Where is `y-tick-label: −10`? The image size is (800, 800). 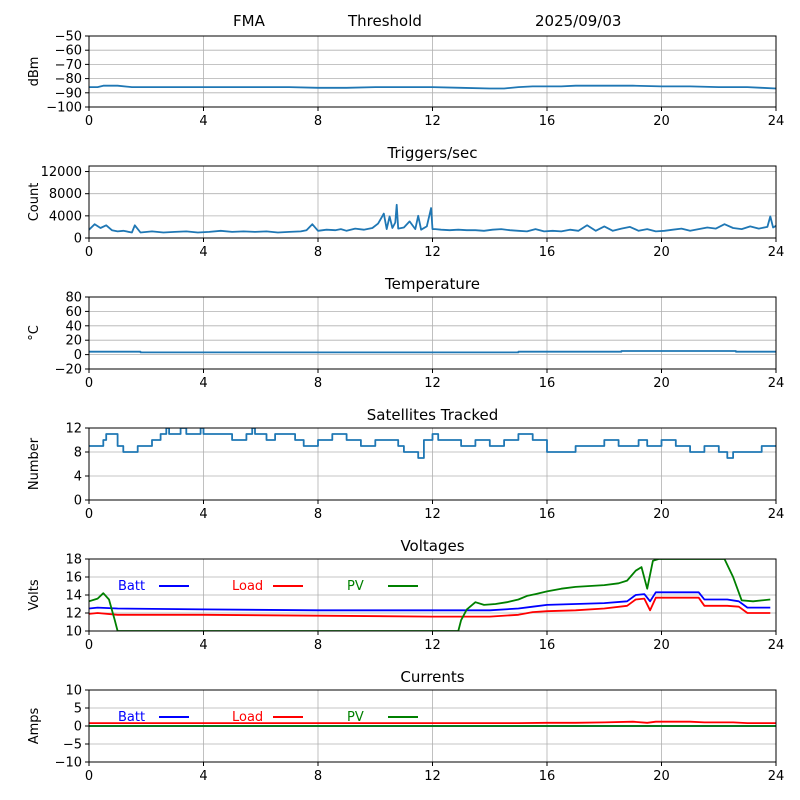 y-tick-label: −10 is located at coordinates (68, 763).